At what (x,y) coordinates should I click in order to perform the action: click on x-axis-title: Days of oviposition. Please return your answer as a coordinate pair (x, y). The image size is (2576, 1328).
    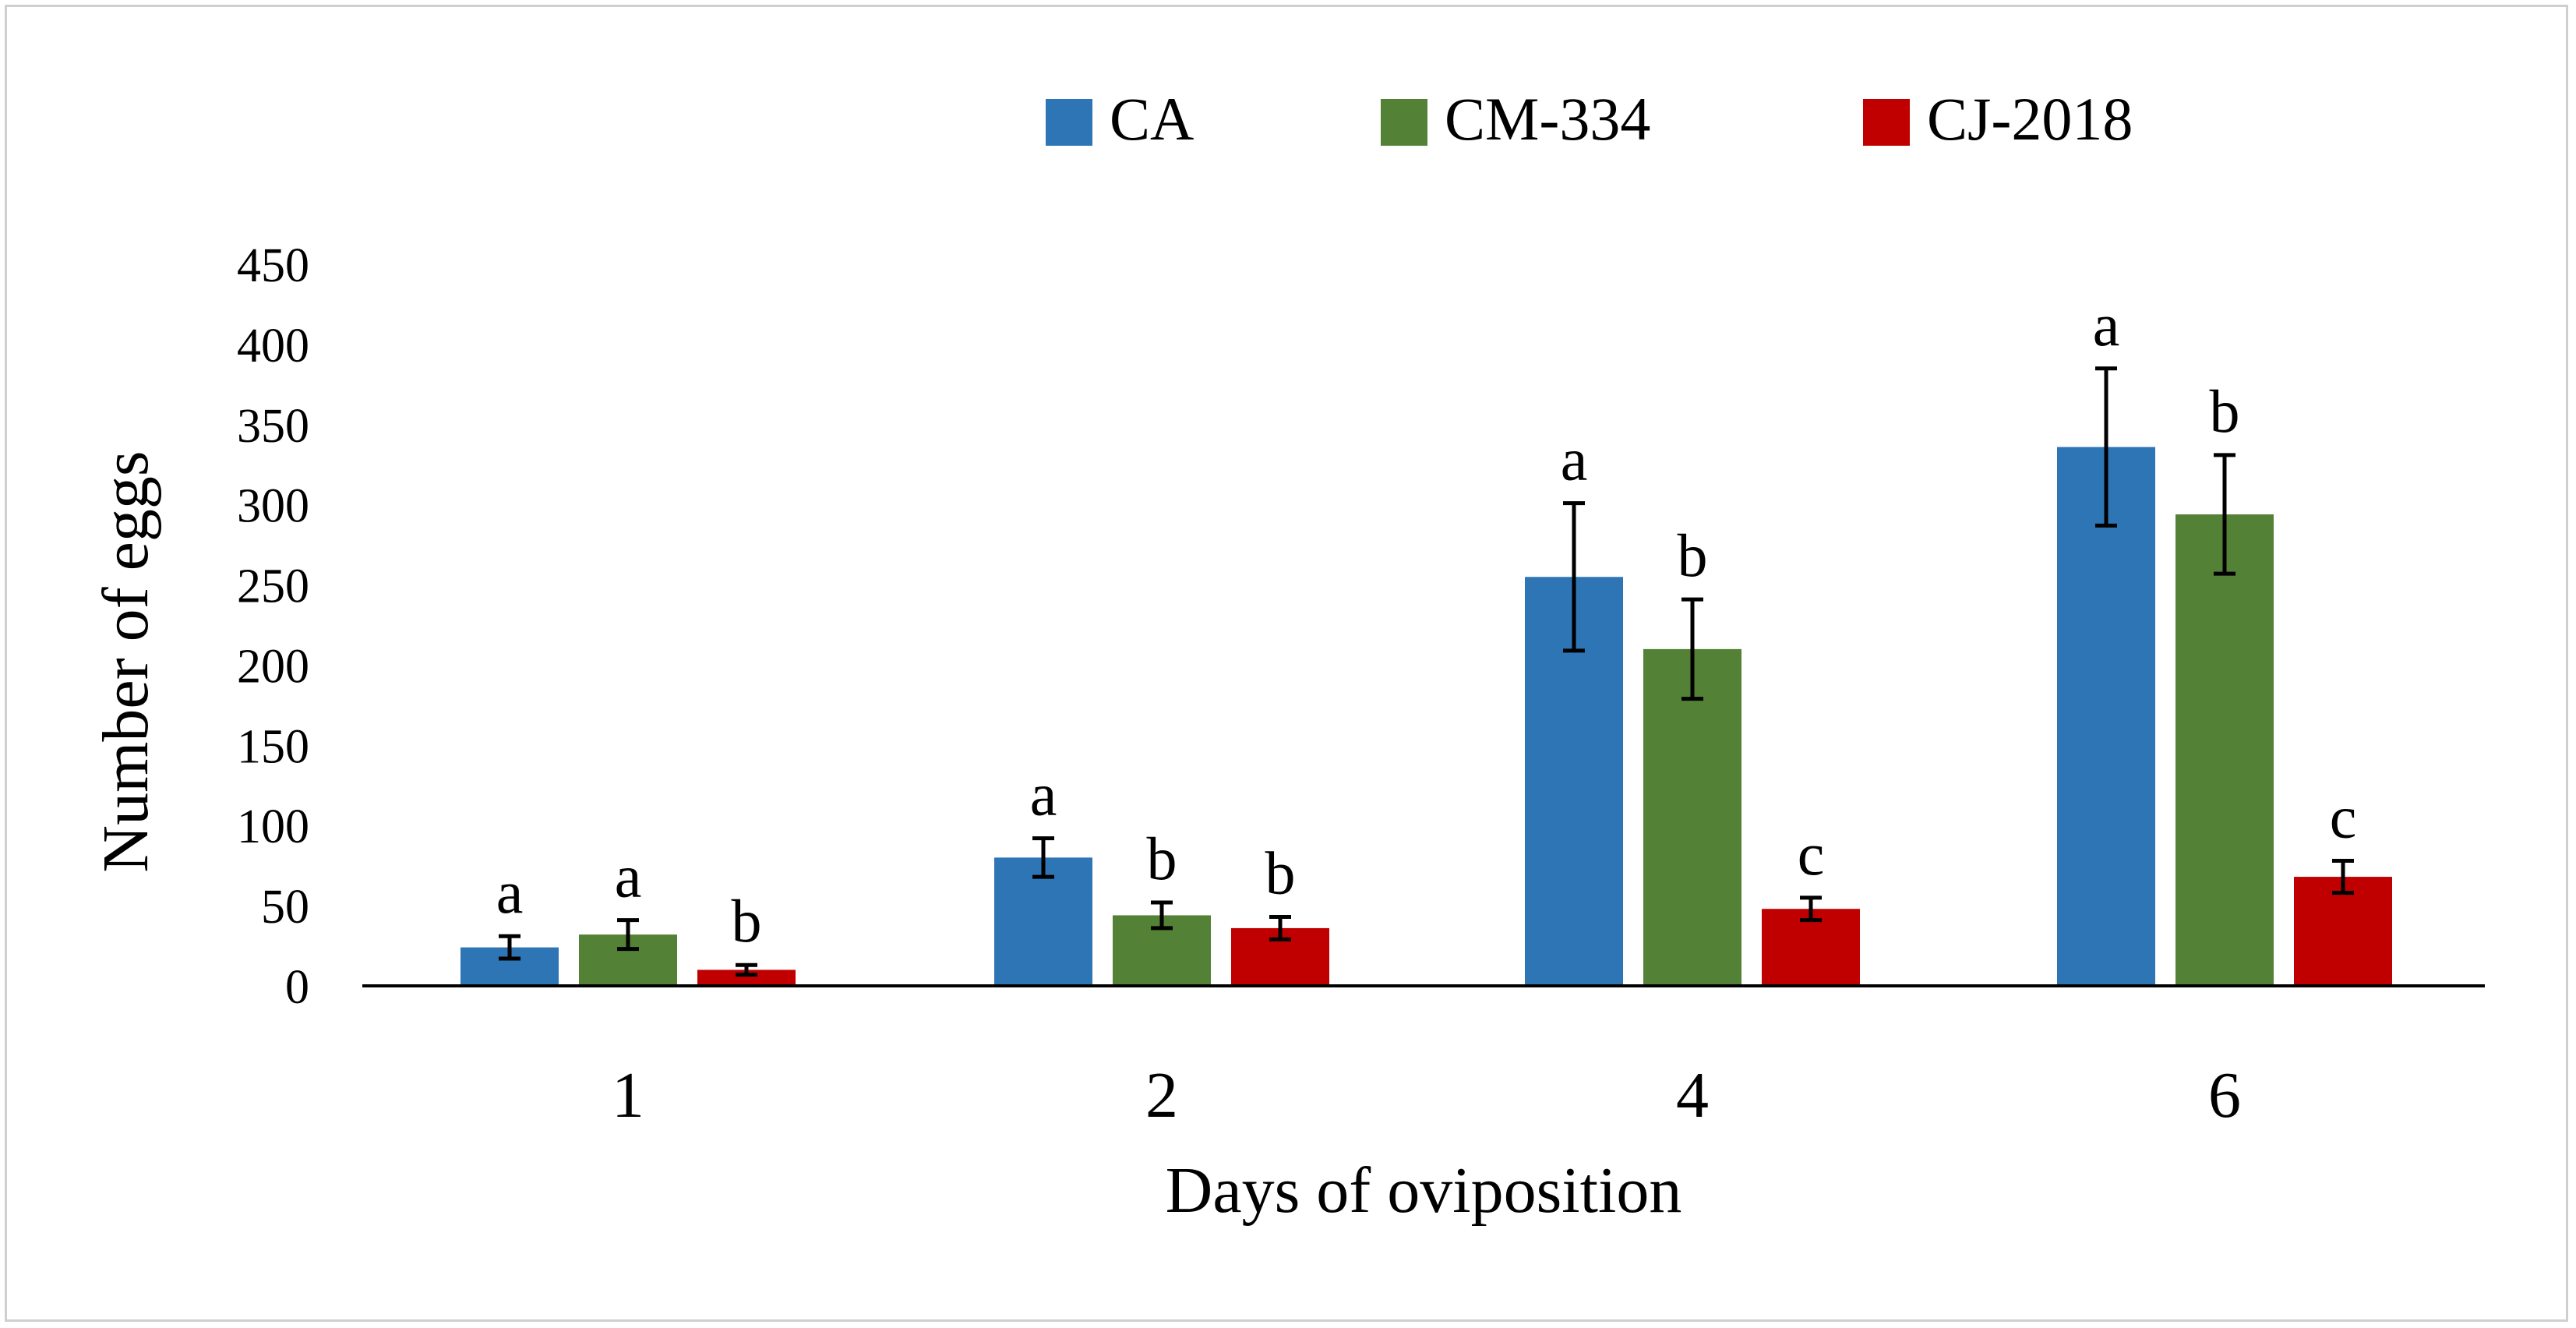
    Looking at the image, I should click on (1424, 1190).